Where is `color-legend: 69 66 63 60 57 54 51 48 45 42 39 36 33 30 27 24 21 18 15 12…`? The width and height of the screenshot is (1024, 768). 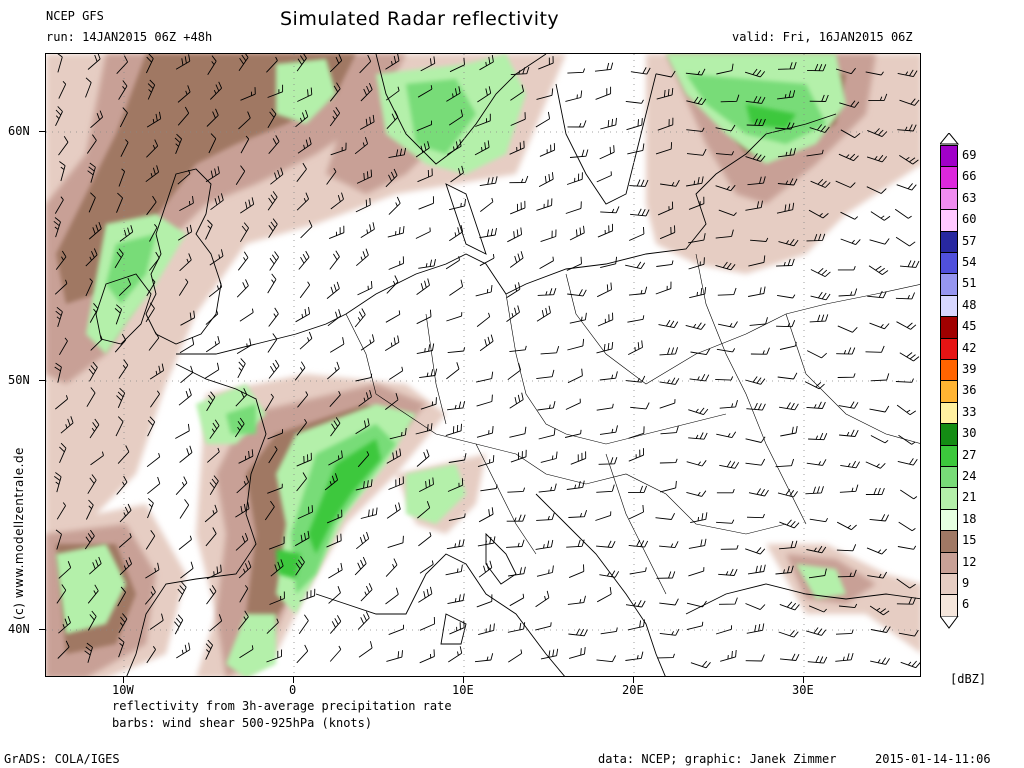
color-legend: 69 66 63 60 57 54 51 48 45 42 39 36 33 30 27 24 21 18 15 12… is located at coordinates (980, 383).